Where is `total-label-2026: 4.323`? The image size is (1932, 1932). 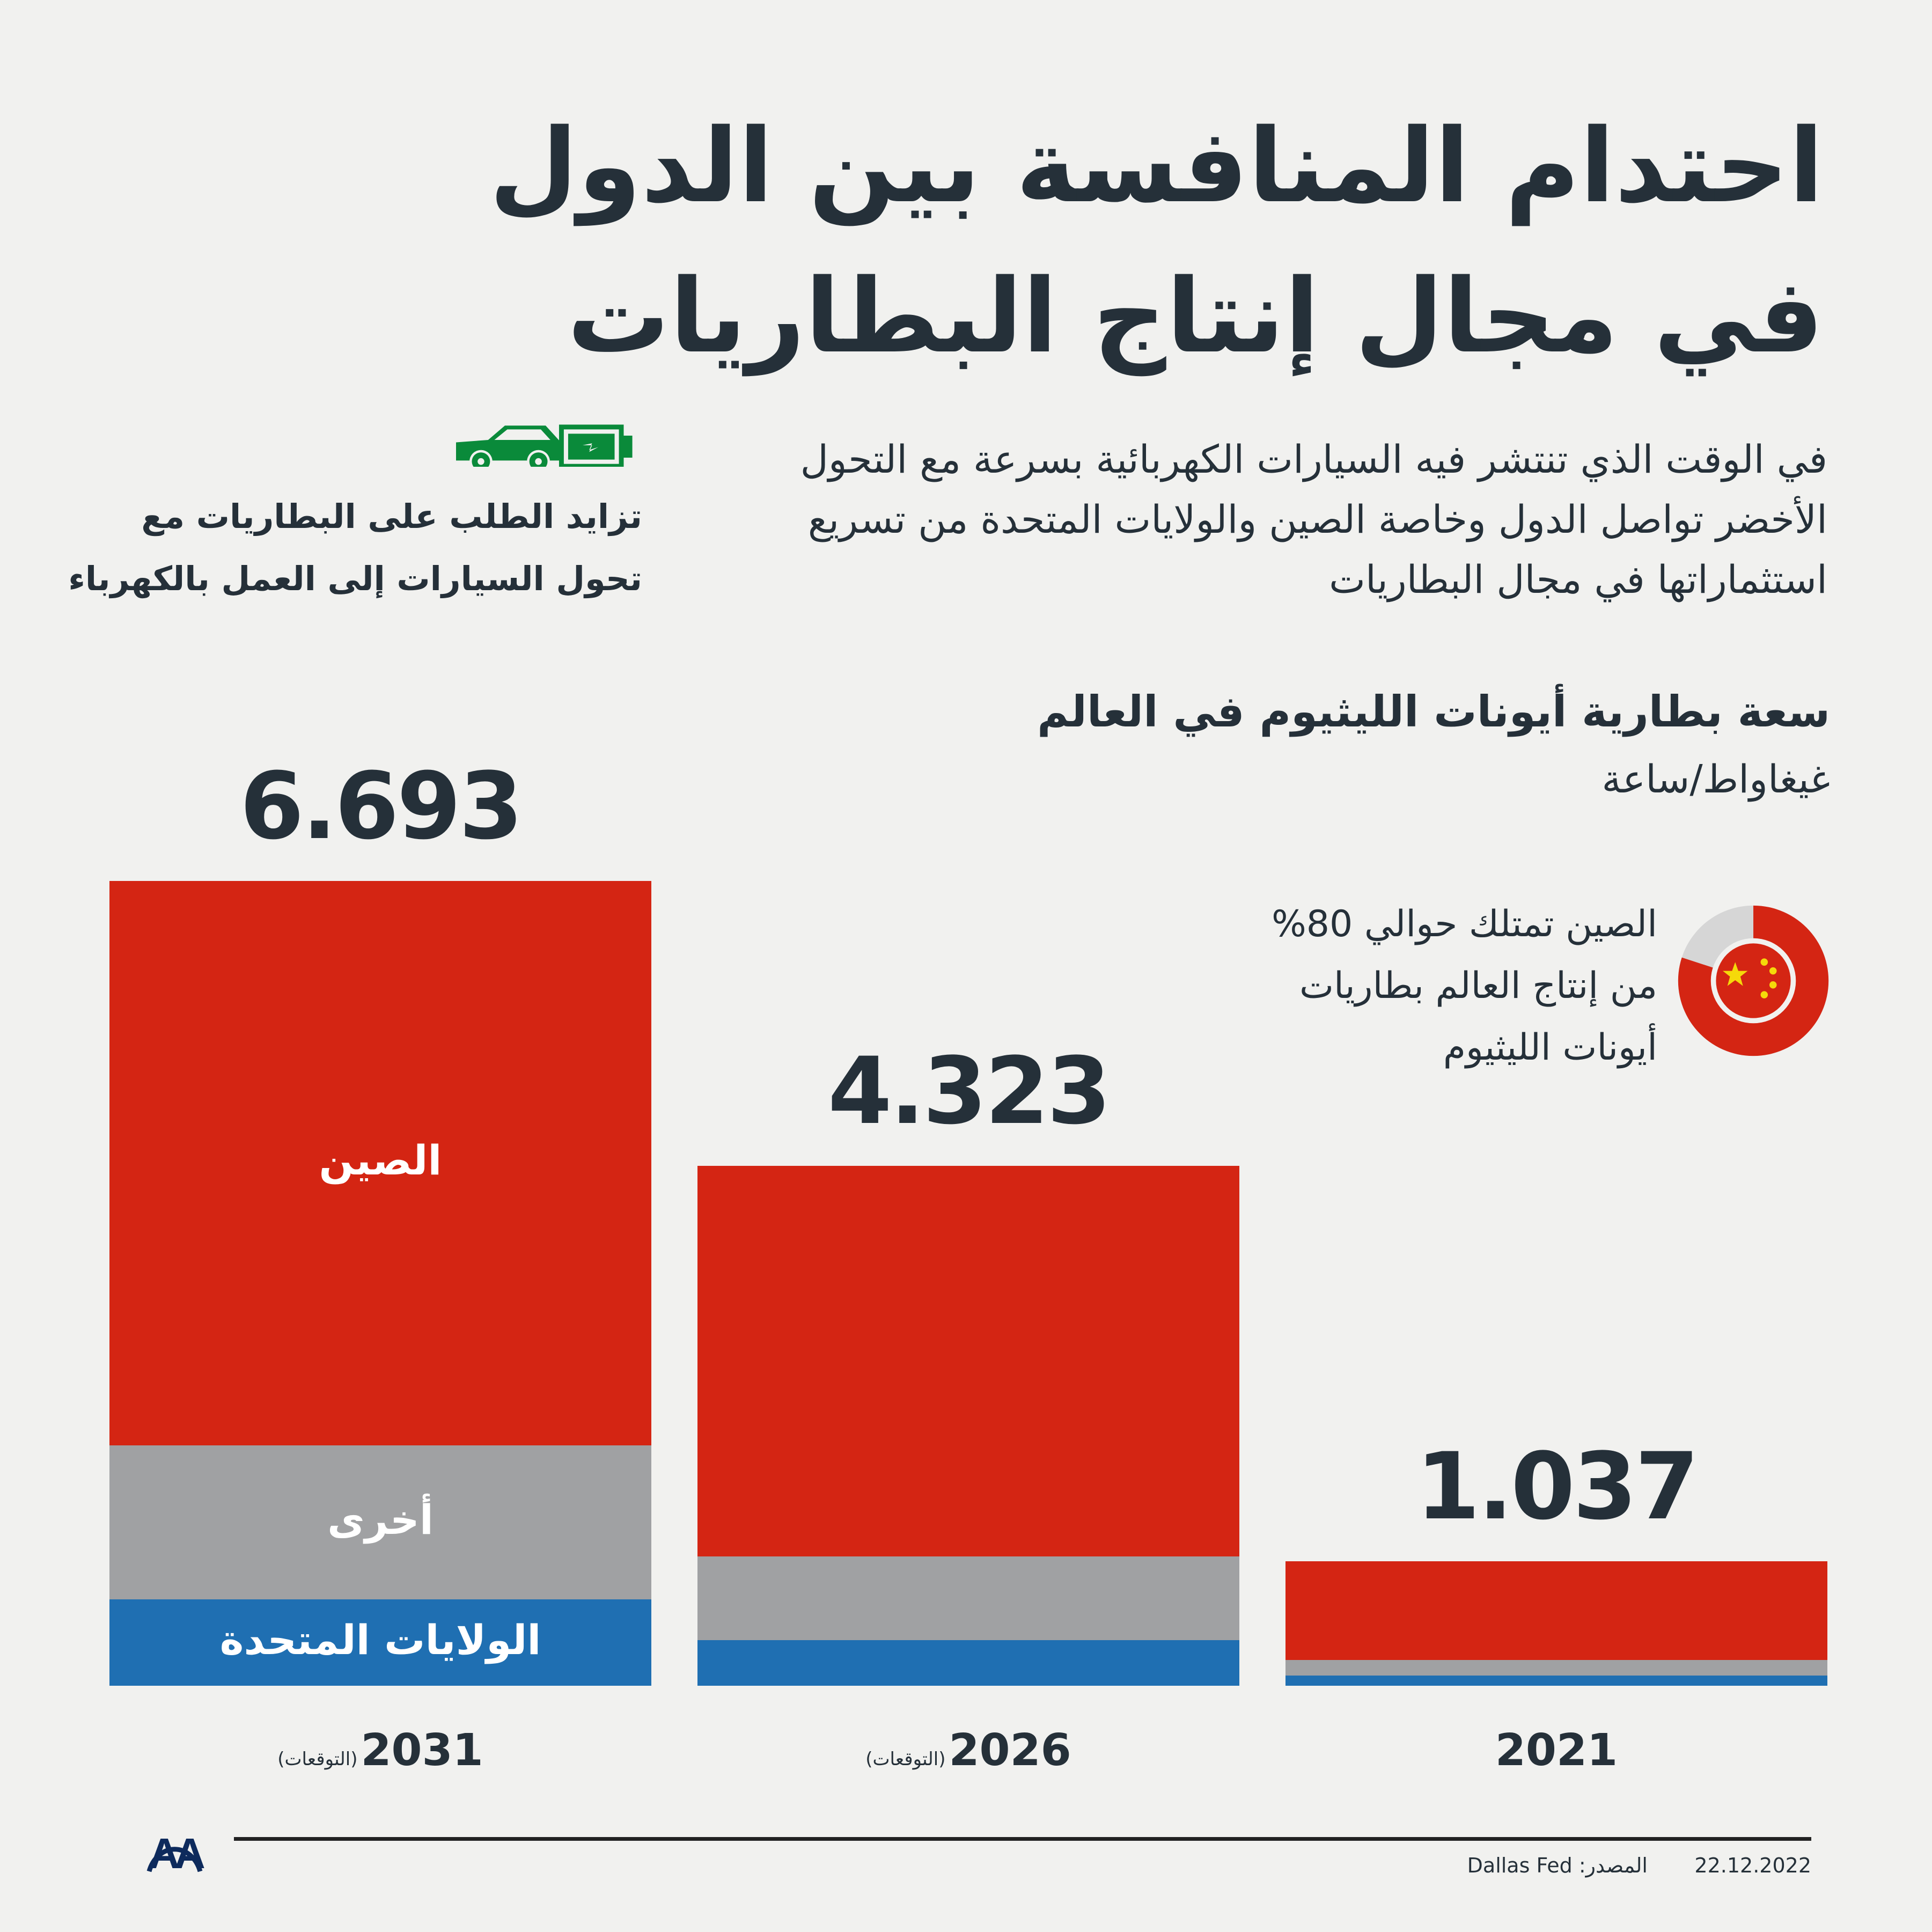 total-label-2026: 4.323 is located at coordinates (969, 1091).